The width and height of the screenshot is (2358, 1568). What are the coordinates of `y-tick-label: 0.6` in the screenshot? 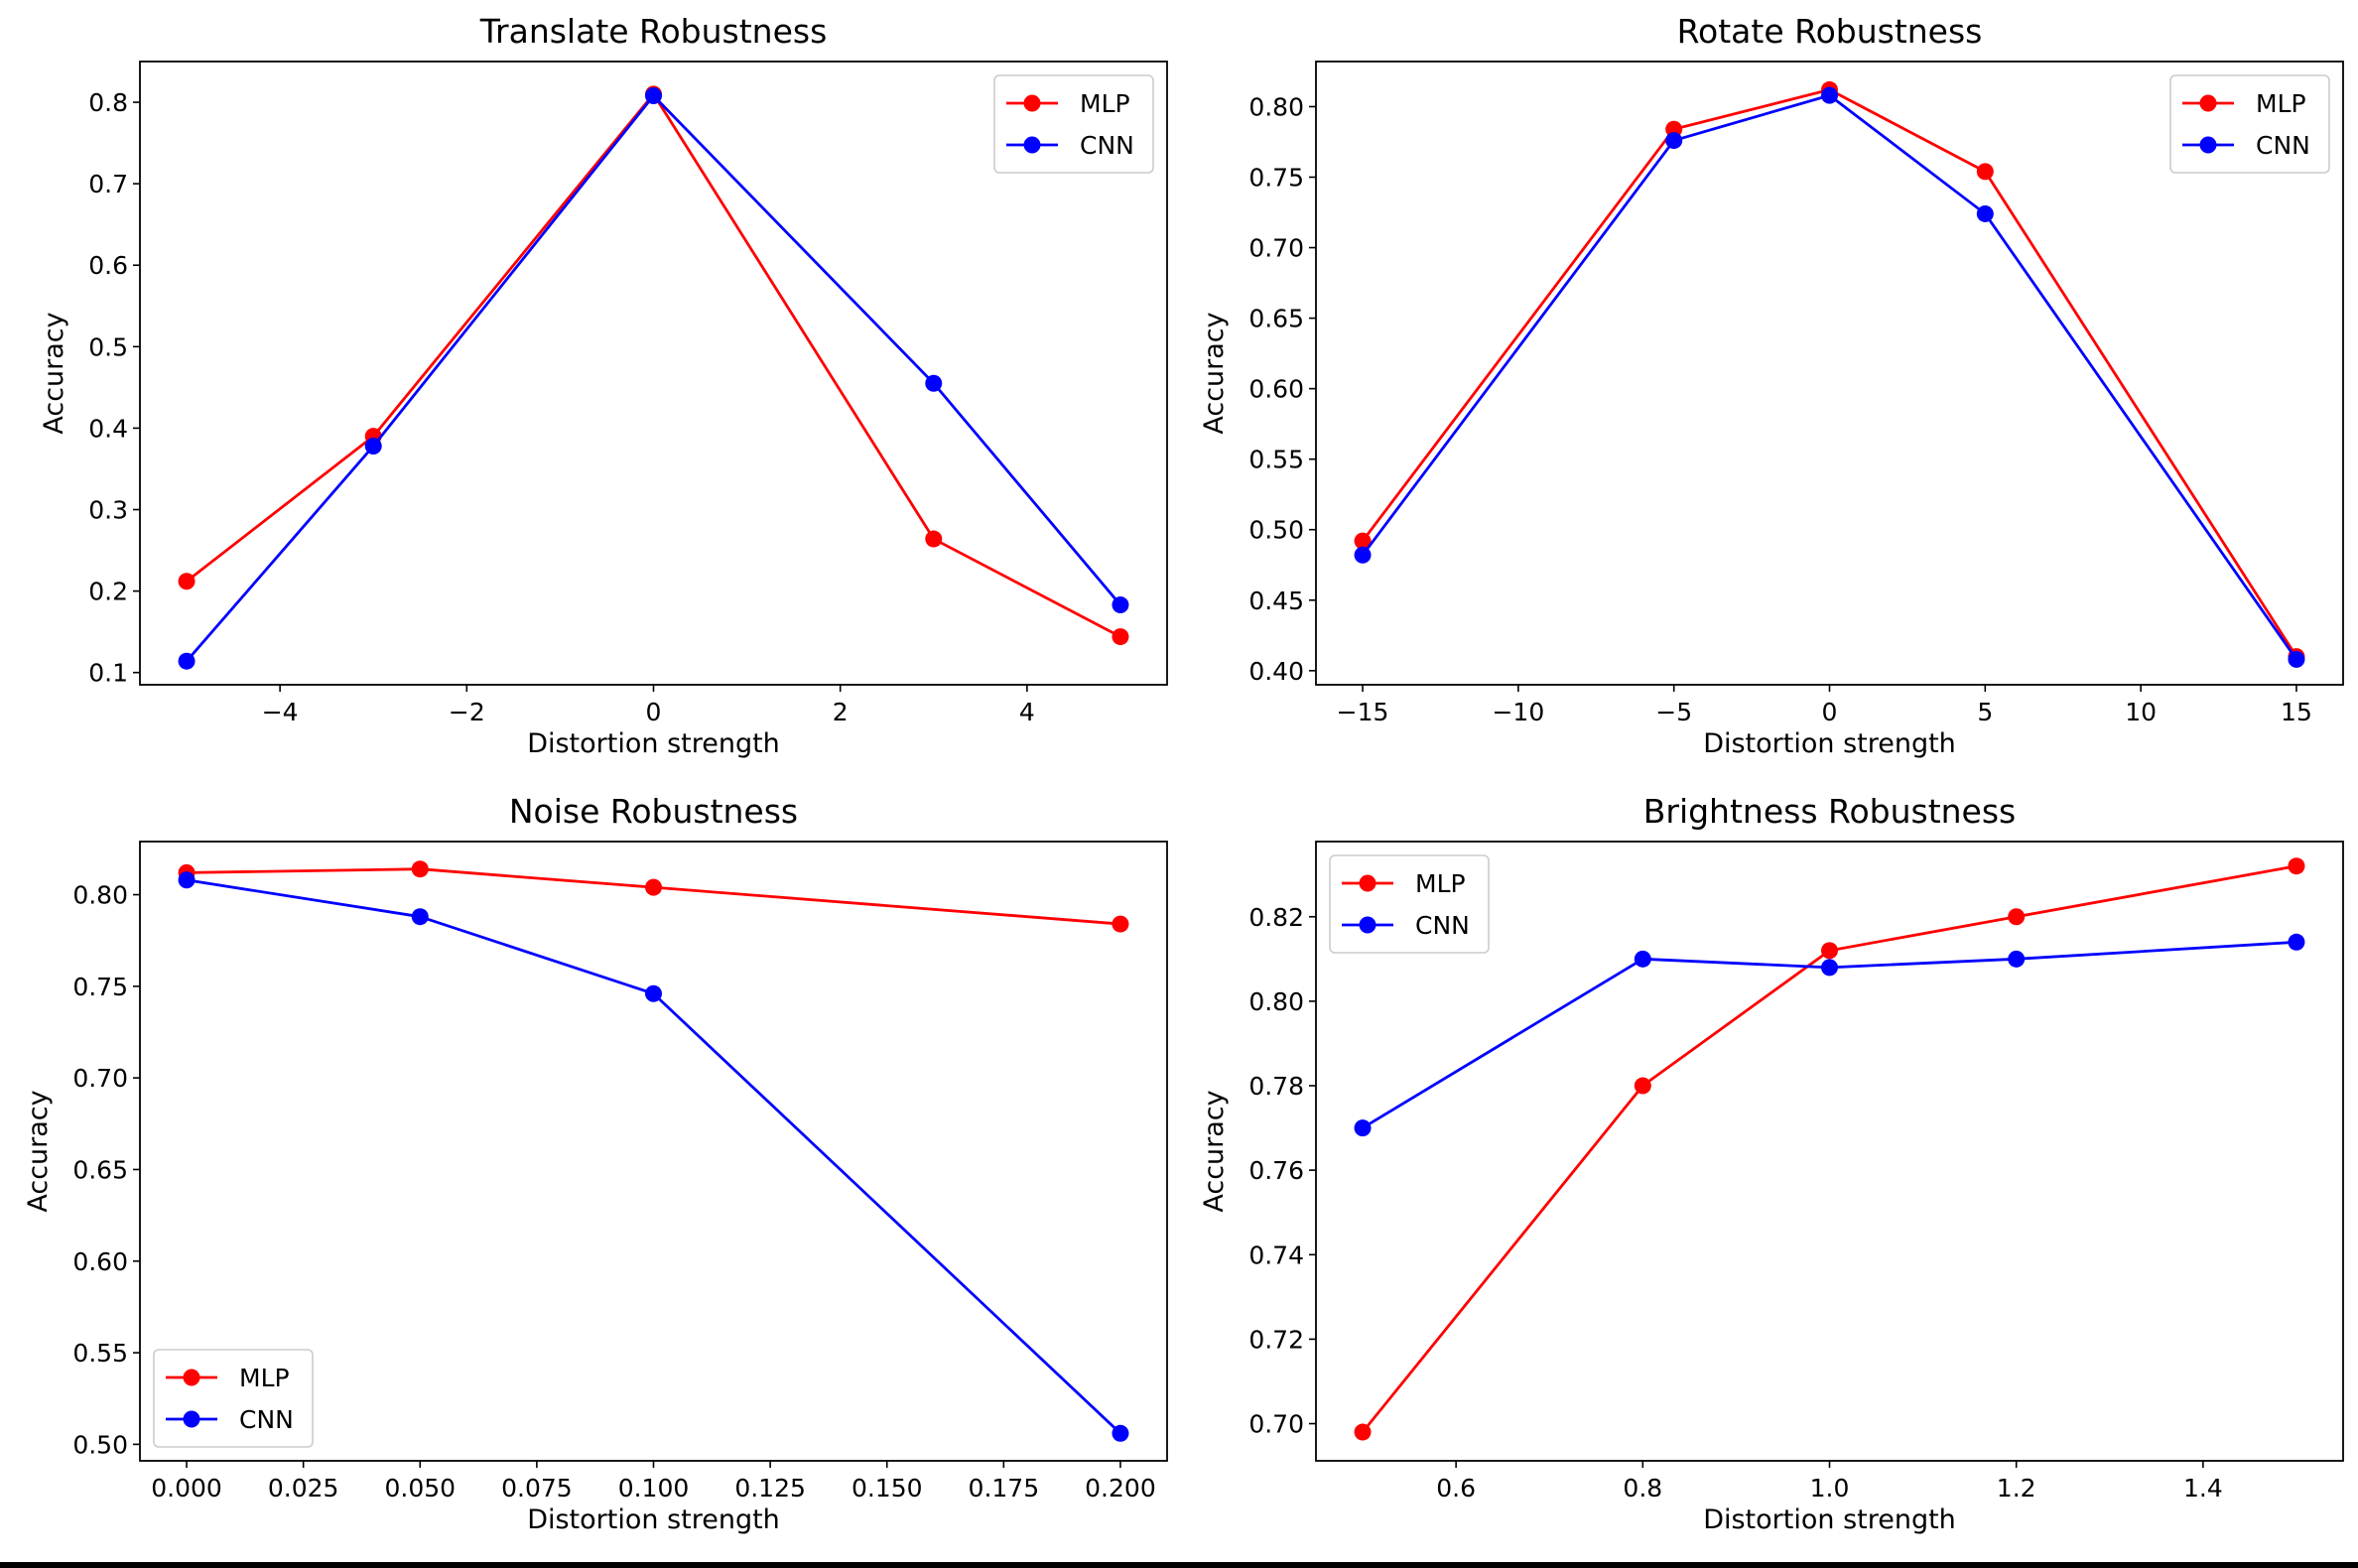 It's located at (108, 265).